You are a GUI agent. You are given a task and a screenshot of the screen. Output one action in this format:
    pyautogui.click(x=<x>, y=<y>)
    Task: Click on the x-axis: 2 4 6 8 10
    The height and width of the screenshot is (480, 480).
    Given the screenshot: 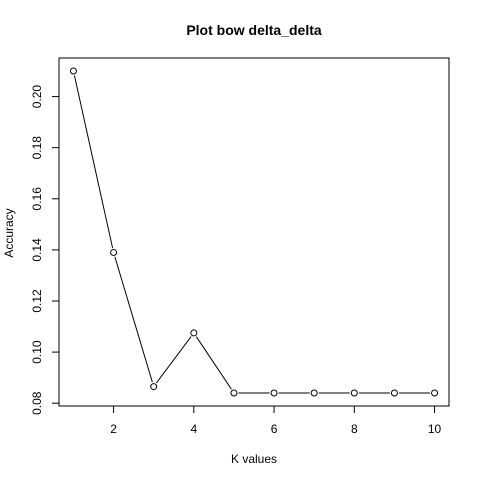 What is the action you would take?
    pyautogui.click(x=276, y=420)
    